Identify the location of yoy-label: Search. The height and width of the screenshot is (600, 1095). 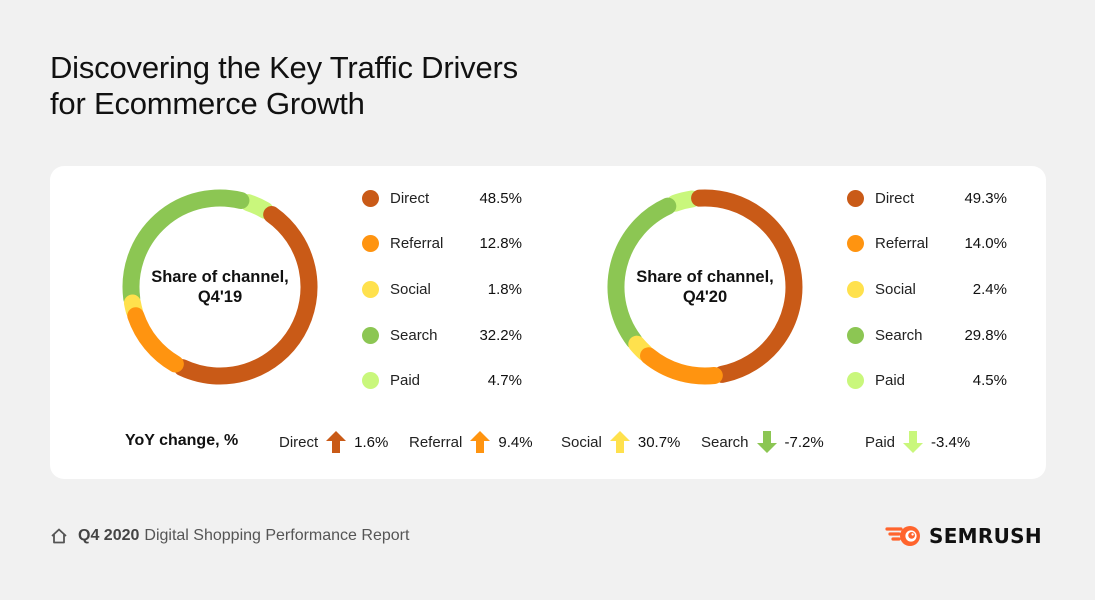
(725, 442).